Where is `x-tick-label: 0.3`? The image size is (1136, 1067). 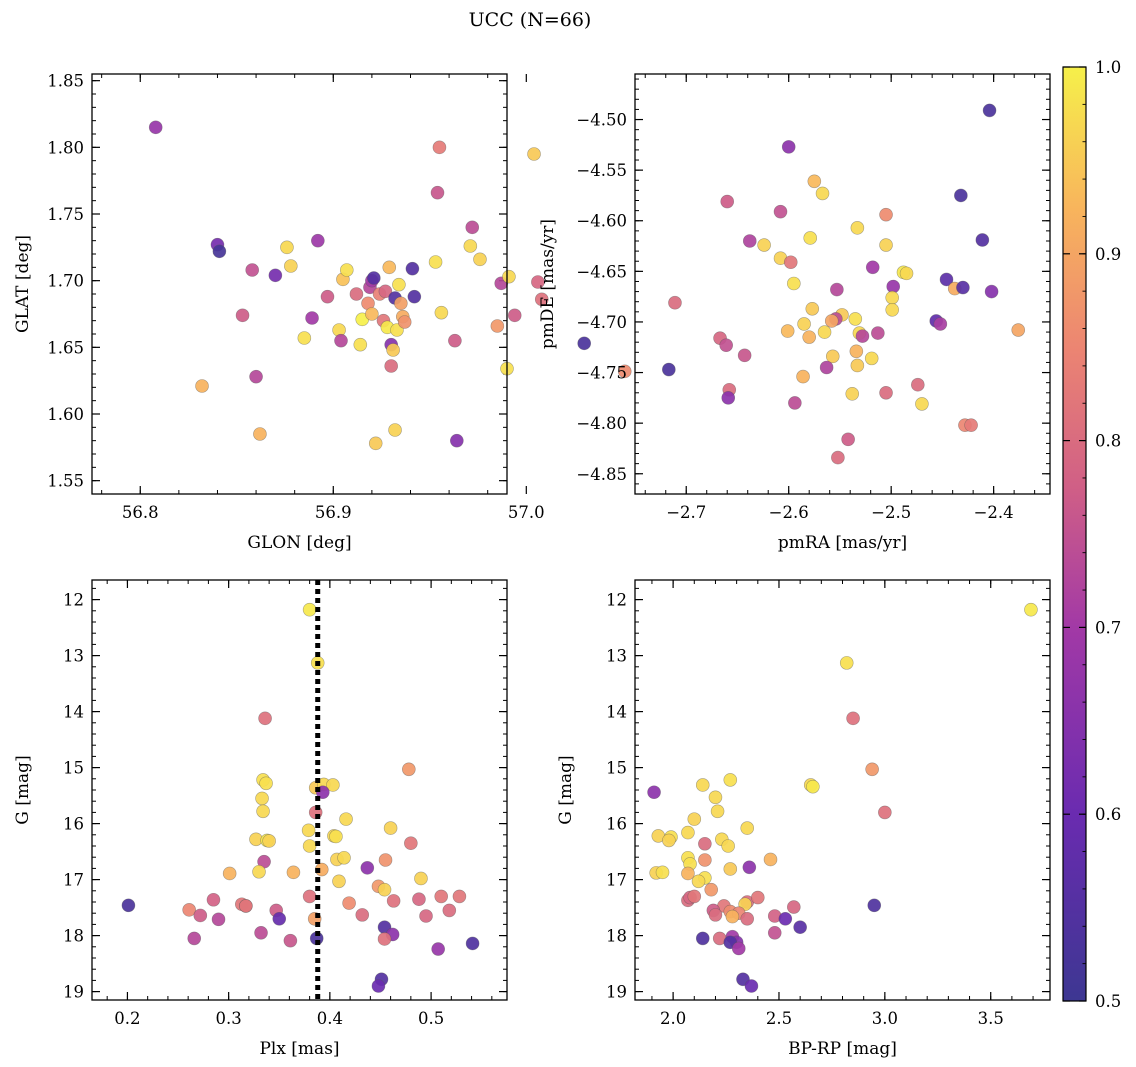 x-tick-label: 0.3 is located at coordinates (229, 1018).